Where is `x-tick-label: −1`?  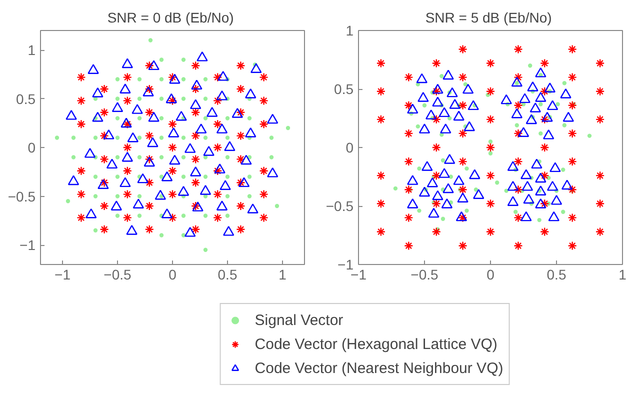 x-tick-label: −1 is located at coordinates (62, 274).